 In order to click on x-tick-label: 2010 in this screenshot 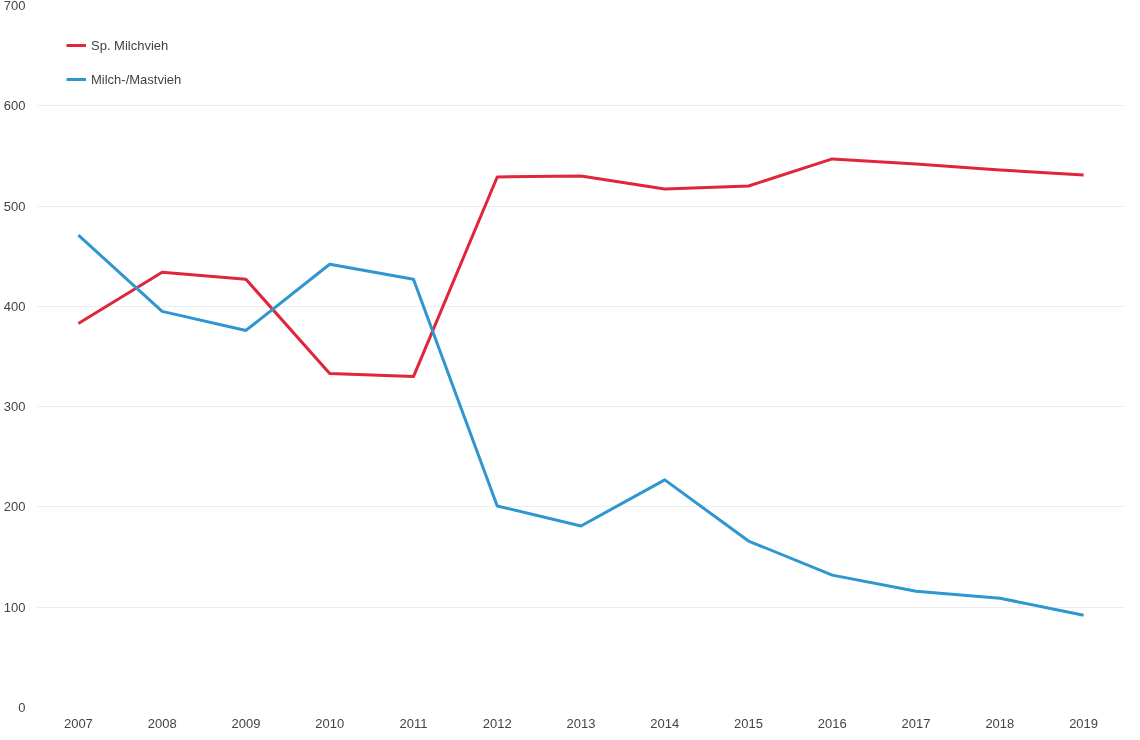, I will do `click(330, 723)`.